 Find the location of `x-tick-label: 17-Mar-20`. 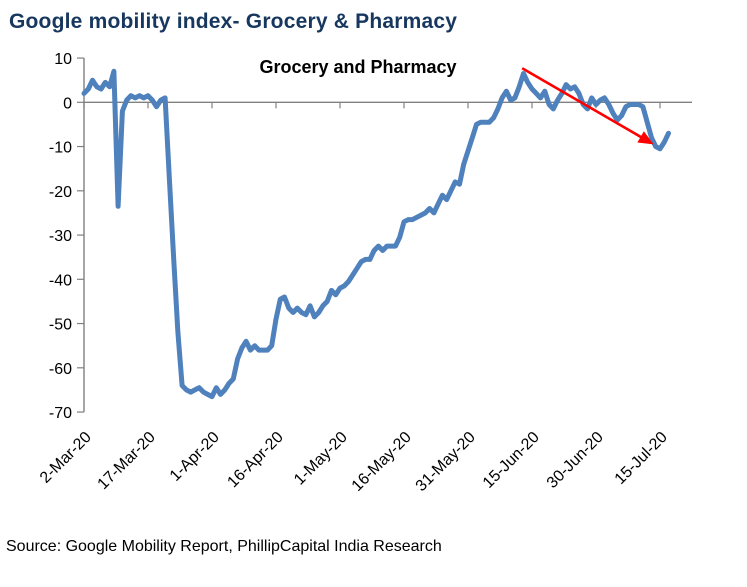

x-tick-label: 17-Mar-20 is located at coordinates (127, 461).